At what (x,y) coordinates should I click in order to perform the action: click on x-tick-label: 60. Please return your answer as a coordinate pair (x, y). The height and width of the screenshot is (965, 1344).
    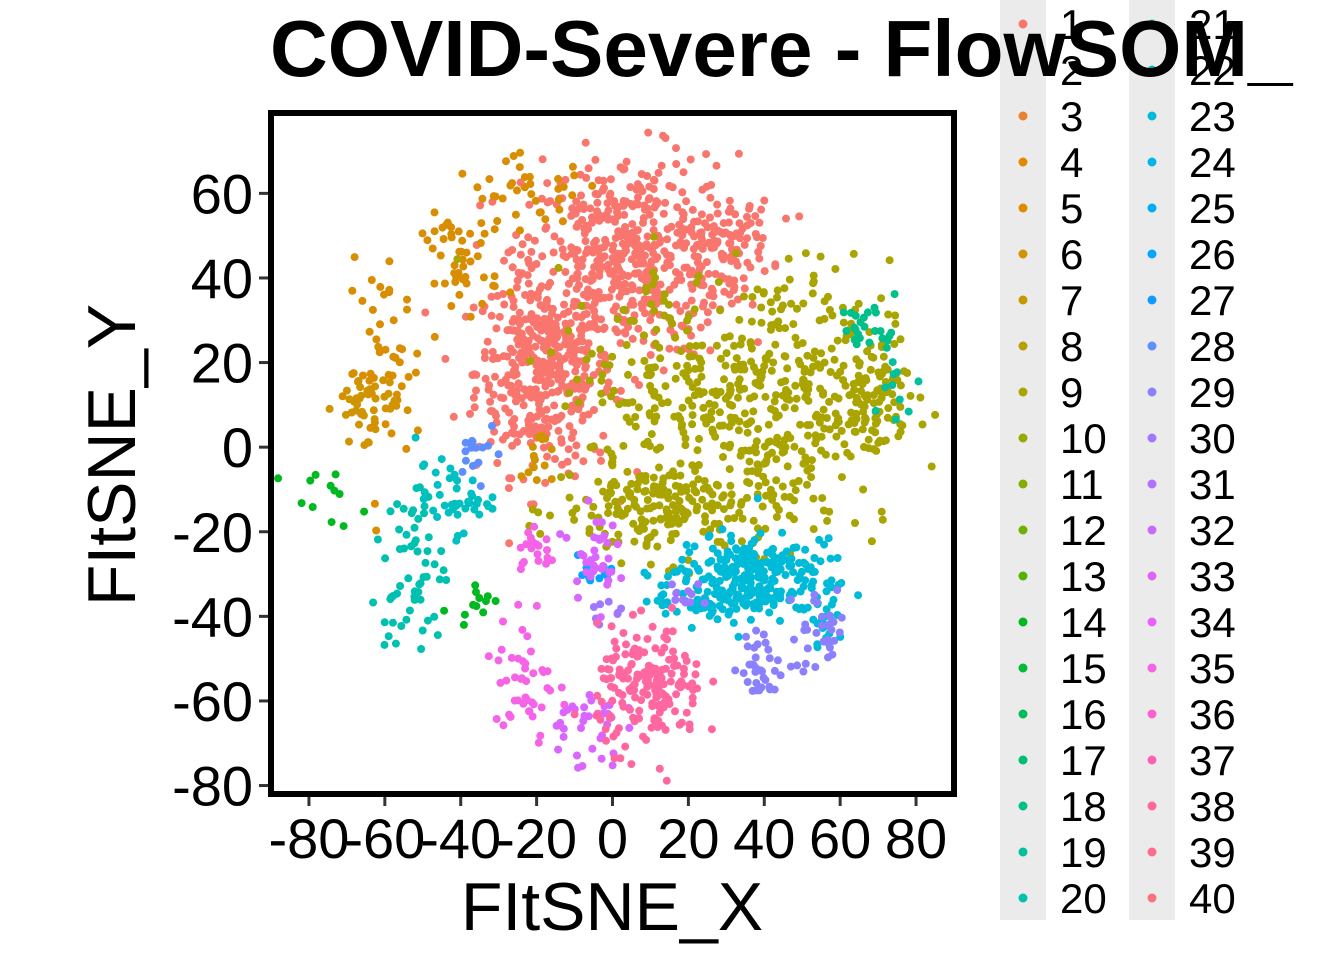
    Looking at the image, I should click on (840, 838).